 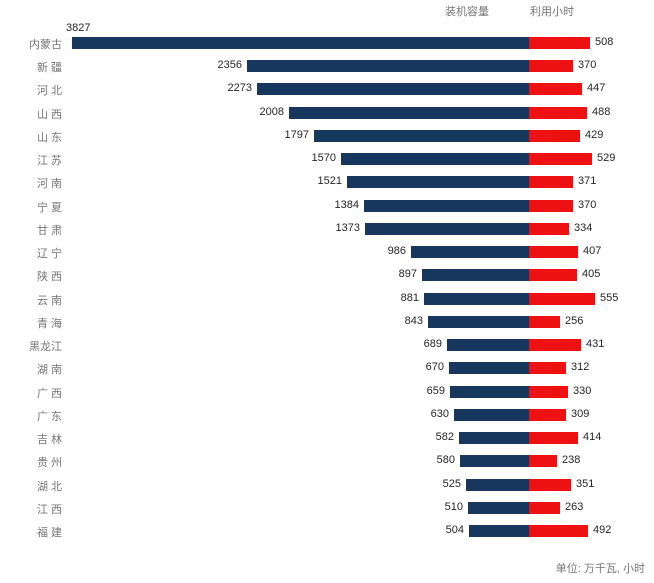 I want to click on capacity-value-label: 2356, so click(x=229, y=65).